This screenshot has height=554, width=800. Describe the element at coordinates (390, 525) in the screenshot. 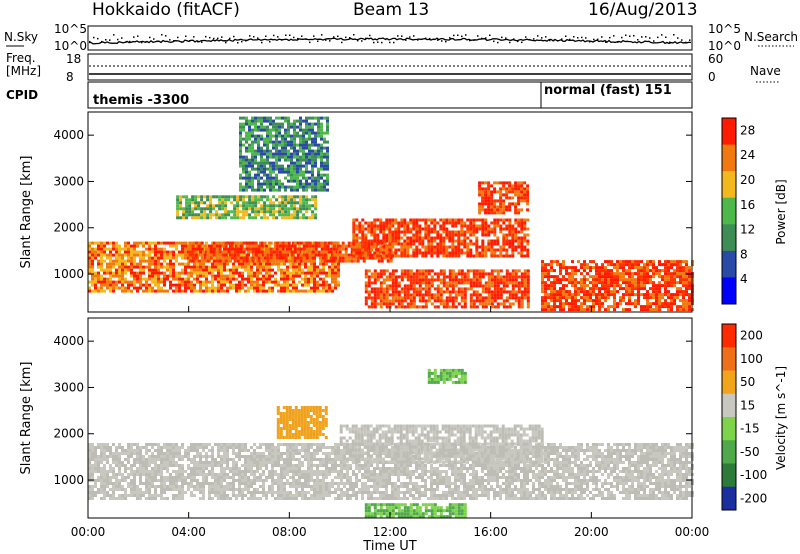

I see `velocity-x-ticks: 00:00 04:00 08:00 12:00 16:00 20:00 00:00` at that location.